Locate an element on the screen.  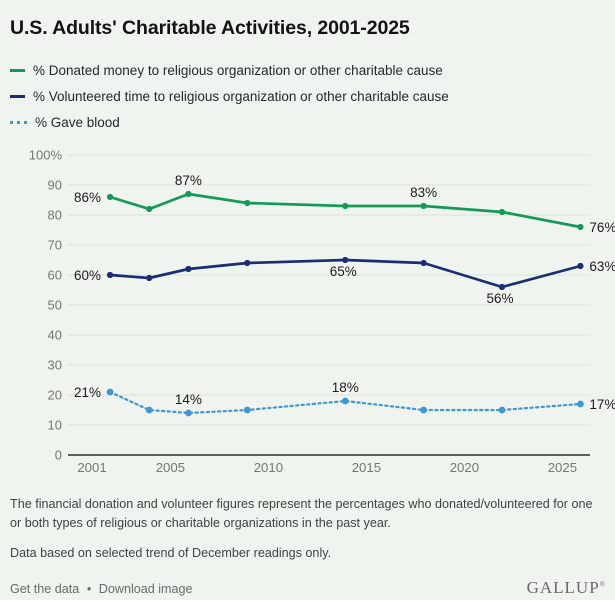
gallup-logo: GALLUP® is located at coordinates (566, 588).